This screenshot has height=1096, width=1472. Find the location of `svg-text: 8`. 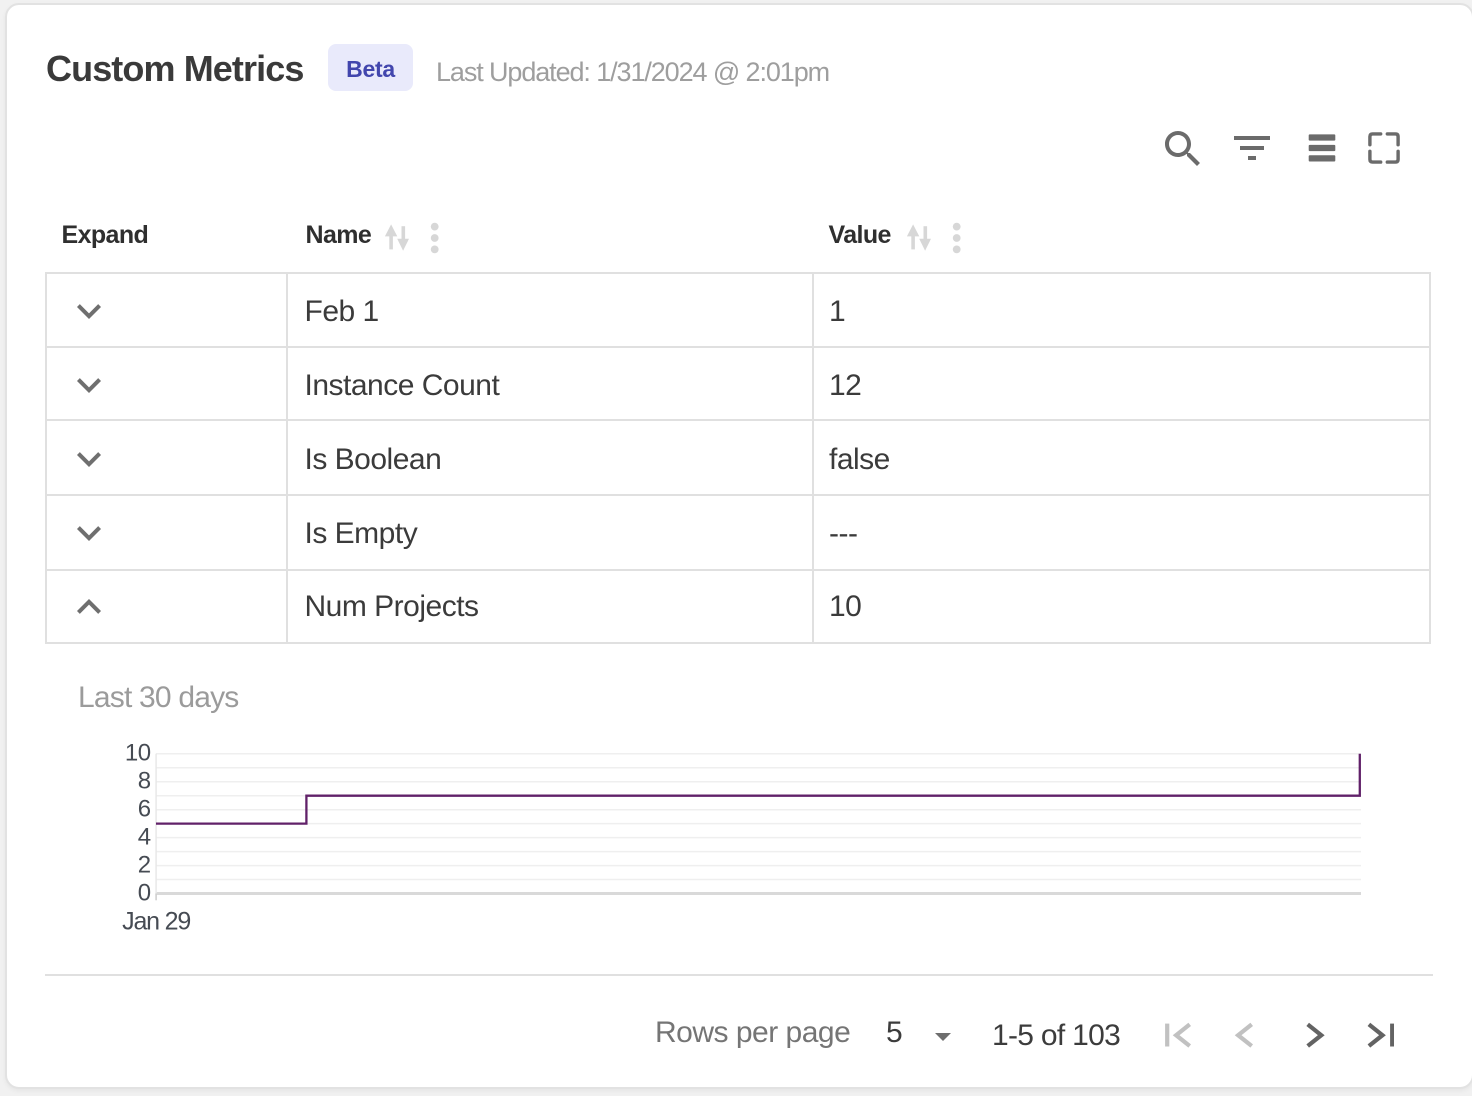

svg-text: 8 is located at coordinates (144, 781).